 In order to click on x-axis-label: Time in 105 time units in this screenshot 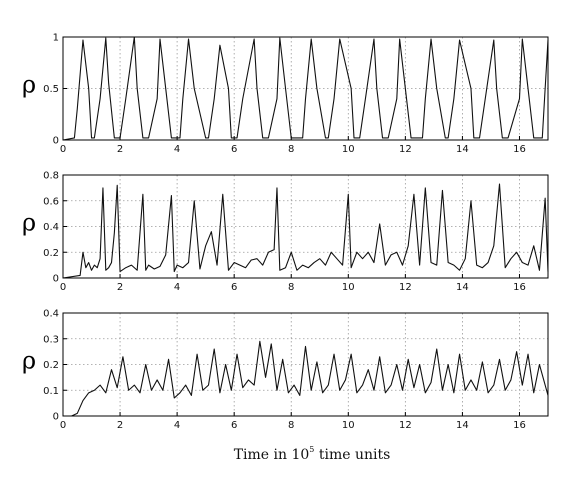, I will do `click(312, 454)`.